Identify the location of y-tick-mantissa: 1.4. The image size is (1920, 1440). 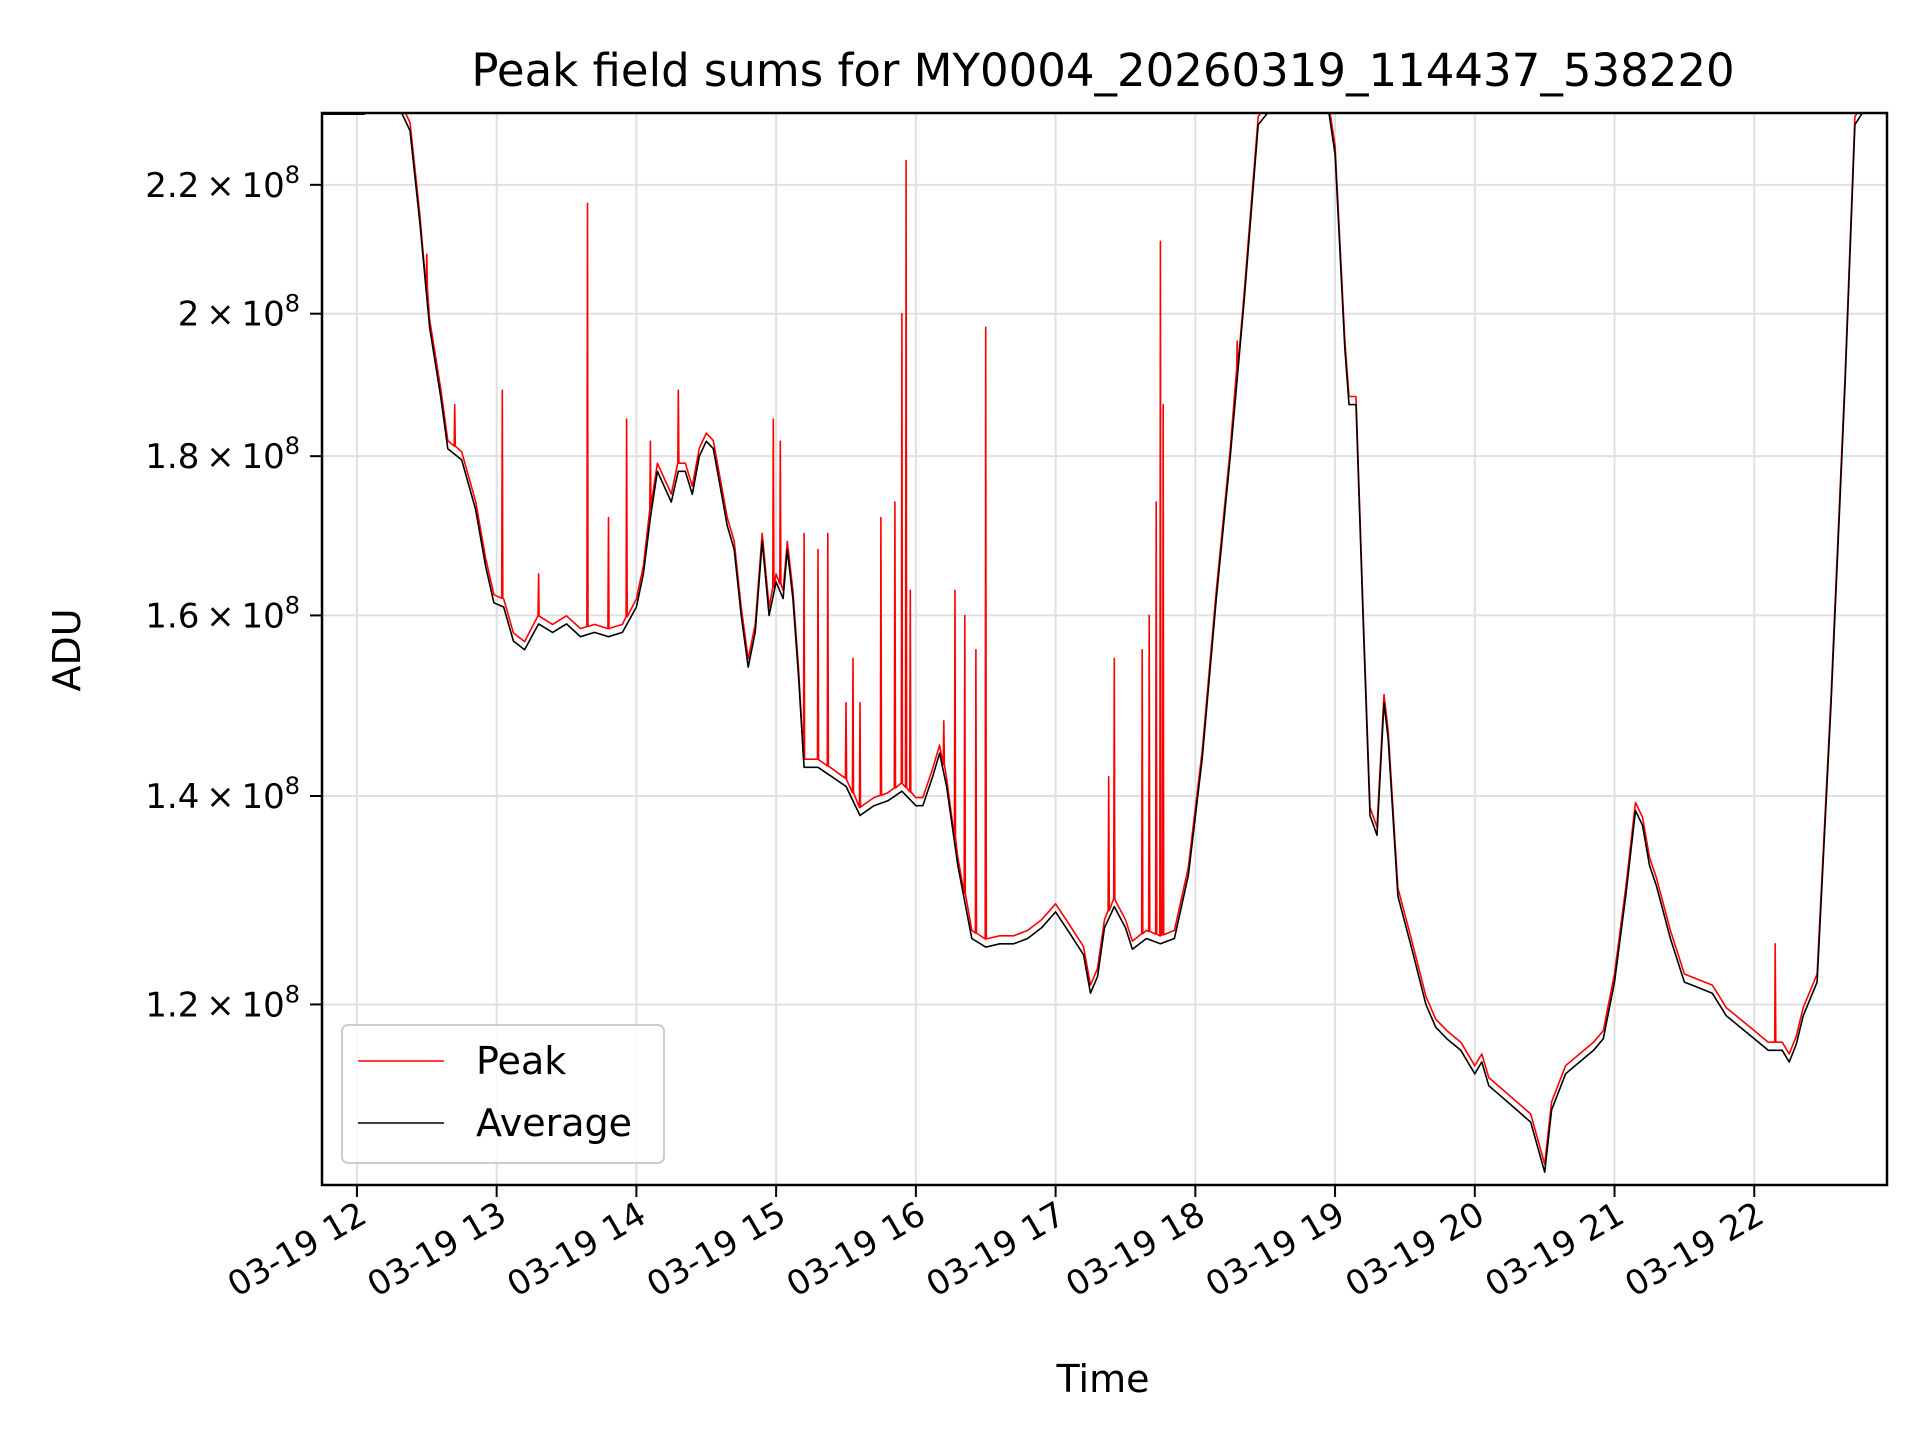
(172, 797).